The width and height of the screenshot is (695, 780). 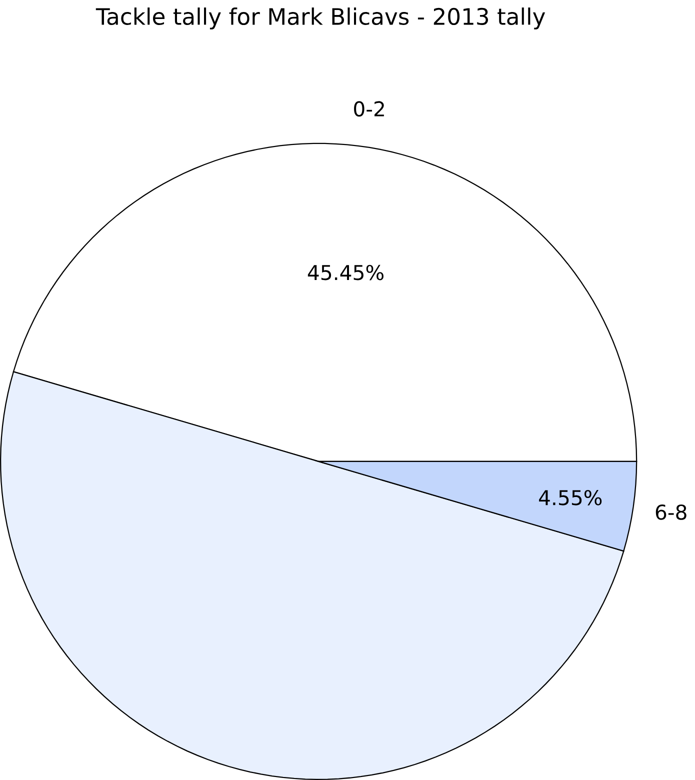 I want to click on data-label: 4.55%, so click(x=570, y=498).